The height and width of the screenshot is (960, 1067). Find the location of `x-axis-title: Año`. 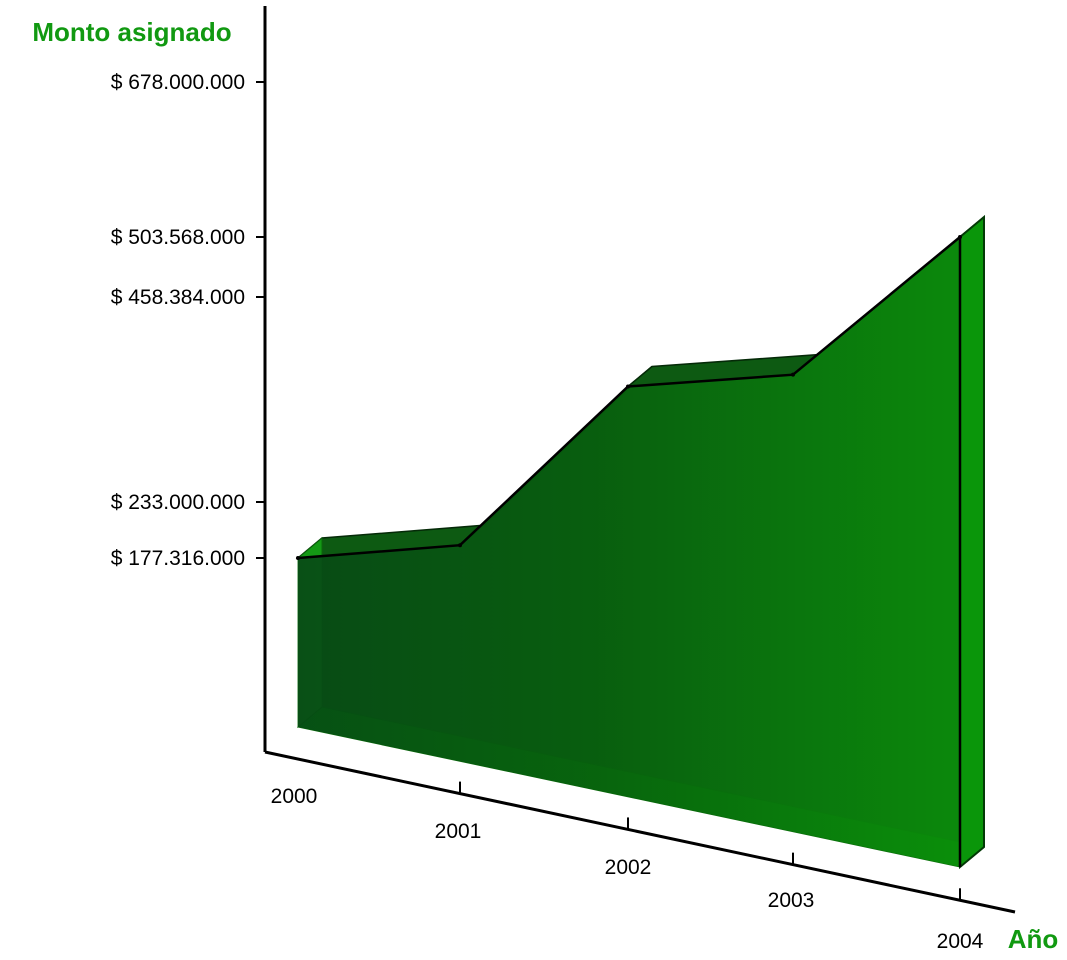

x-axis-title: Año is located at coordinates (1033, 939).